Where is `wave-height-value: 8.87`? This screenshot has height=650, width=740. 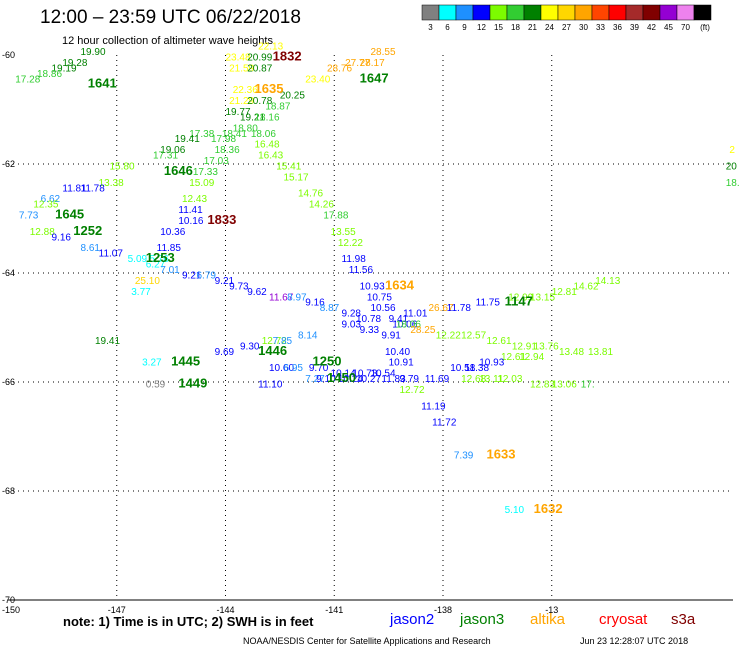
wave-height-value: 8.87 is located at coordinates (330, 308).